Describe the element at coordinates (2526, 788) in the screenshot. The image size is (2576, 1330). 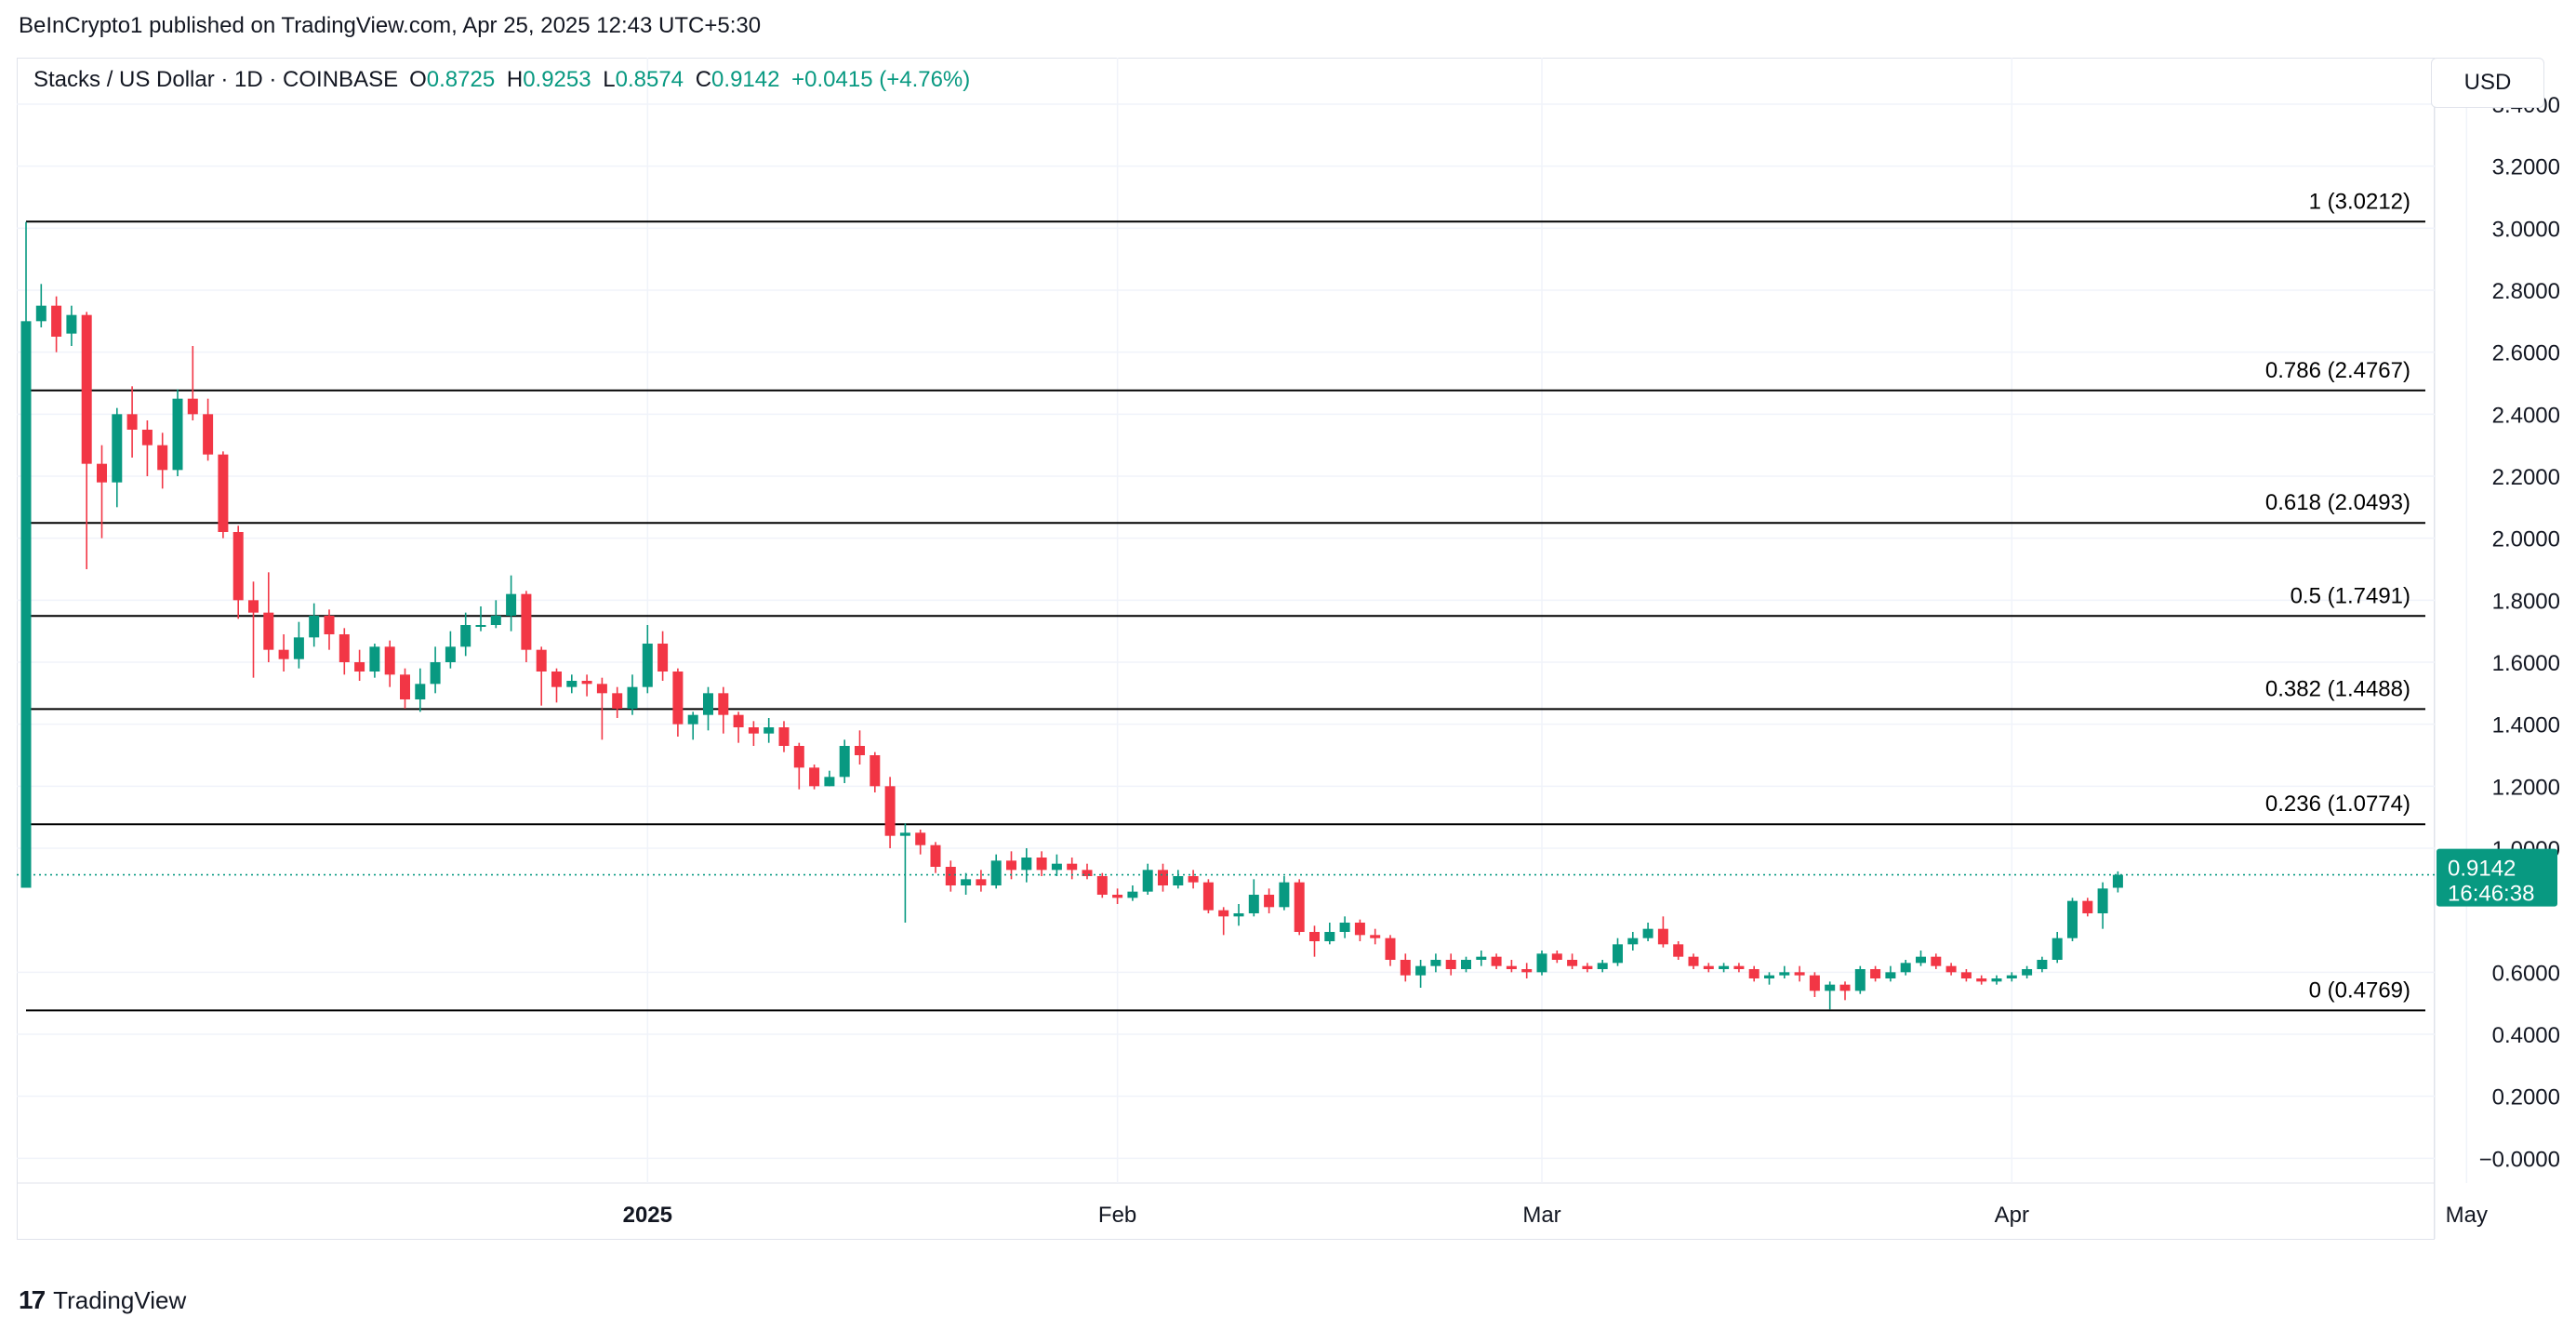
I see `y-tick-label: 1.2000` at that location.